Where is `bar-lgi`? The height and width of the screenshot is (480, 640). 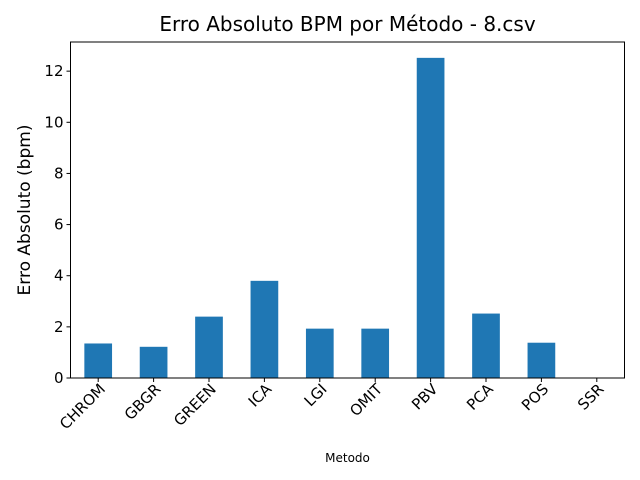 bar-lgi is located at coordinates (319, 353).